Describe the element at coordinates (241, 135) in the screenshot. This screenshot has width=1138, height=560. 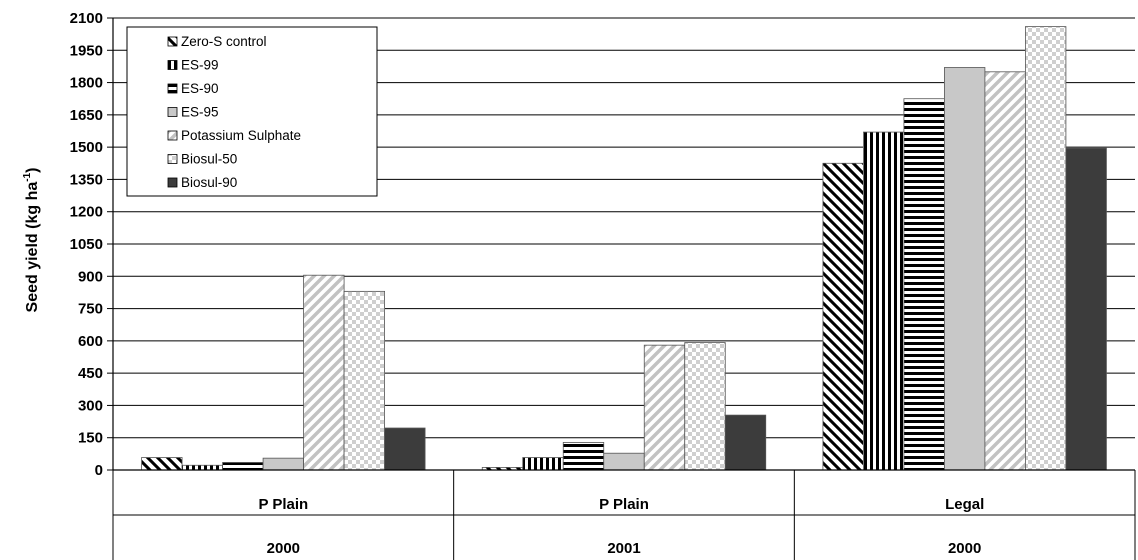
I see `legend-label: Potassium Sulphate` at that location.